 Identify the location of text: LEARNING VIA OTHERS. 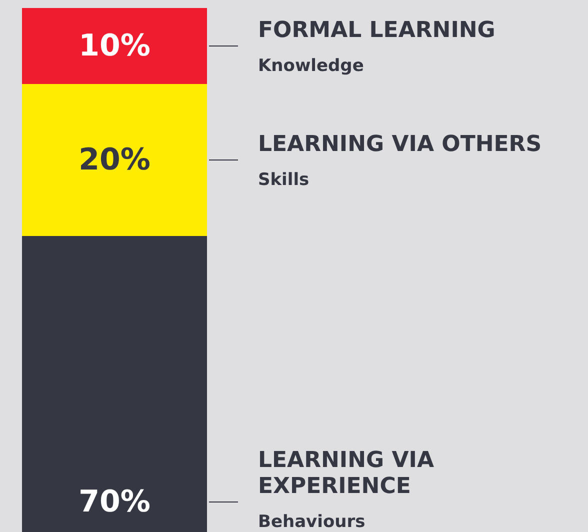
(400, 144).